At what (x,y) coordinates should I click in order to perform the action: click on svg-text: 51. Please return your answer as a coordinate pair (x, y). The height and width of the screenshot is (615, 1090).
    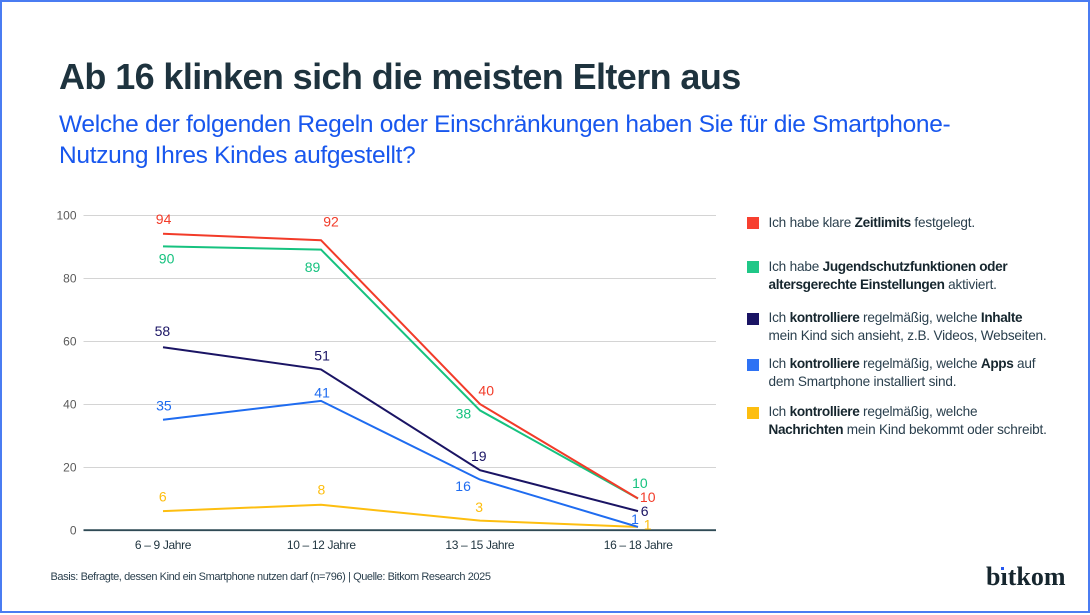
    Looking at the image, I should click on (322, 355).